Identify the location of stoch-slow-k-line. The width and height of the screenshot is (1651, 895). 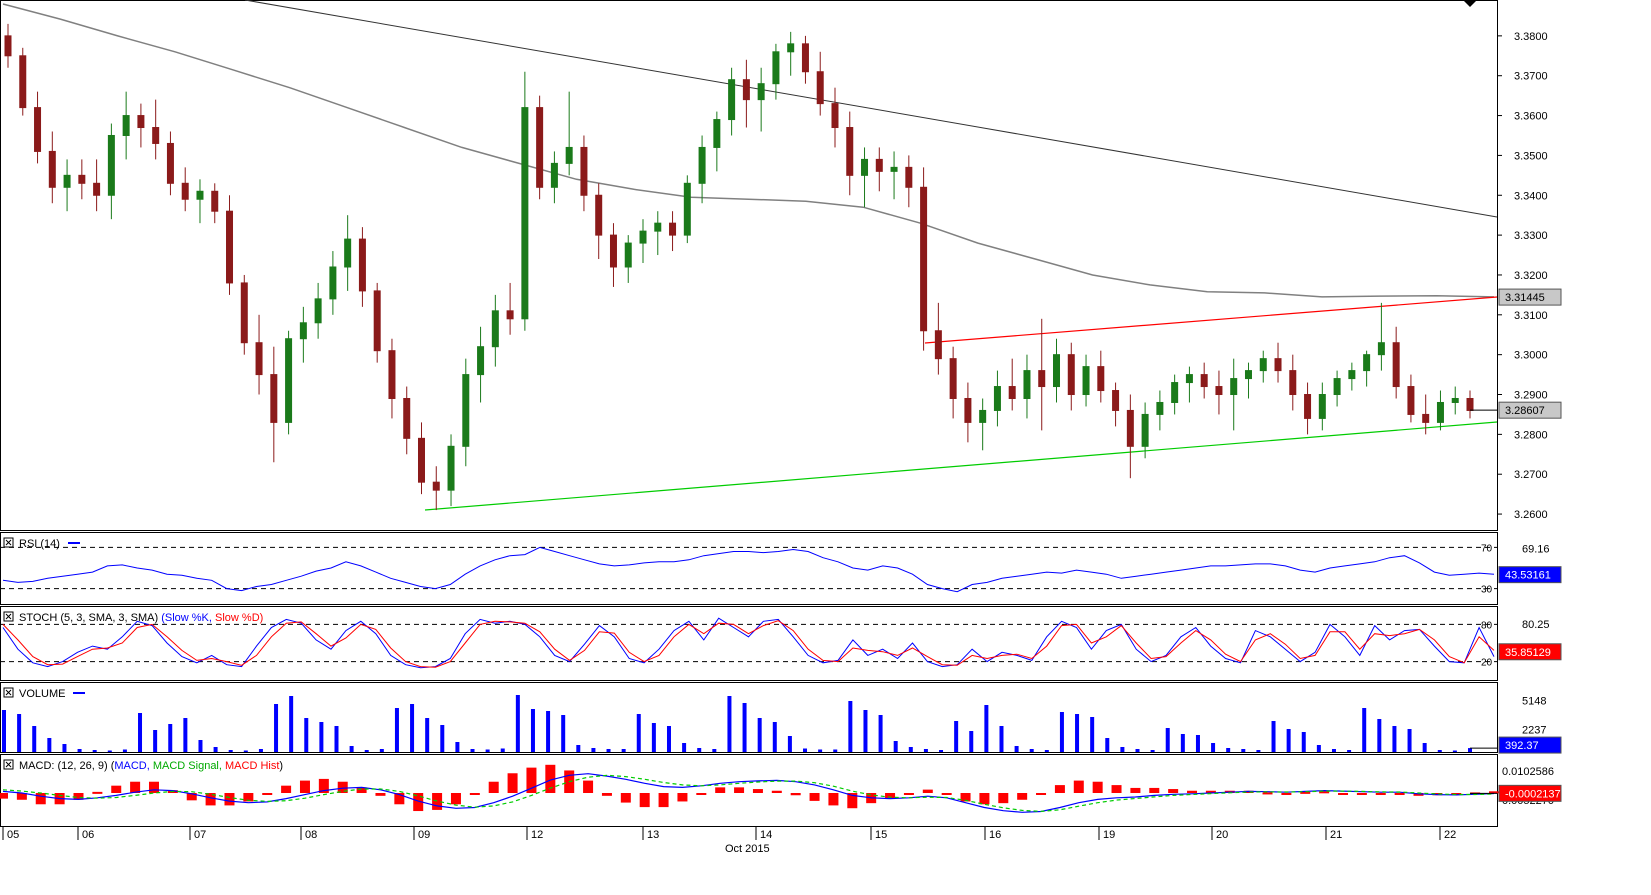
(748, 643).